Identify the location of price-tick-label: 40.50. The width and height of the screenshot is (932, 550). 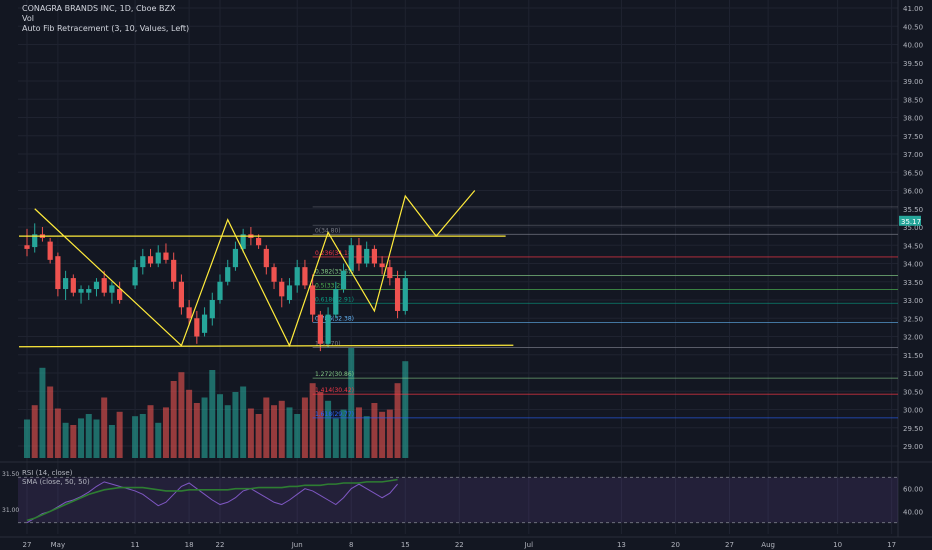
(913, 27).